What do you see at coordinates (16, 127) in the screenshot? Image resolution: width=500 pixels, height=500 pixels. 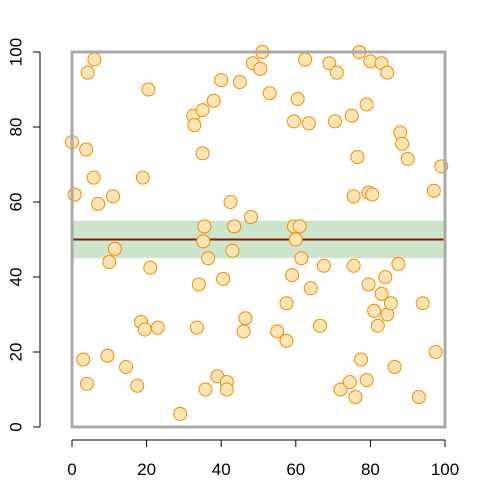 I see `y-tick-label: 80` at bounding box center [16, 127].